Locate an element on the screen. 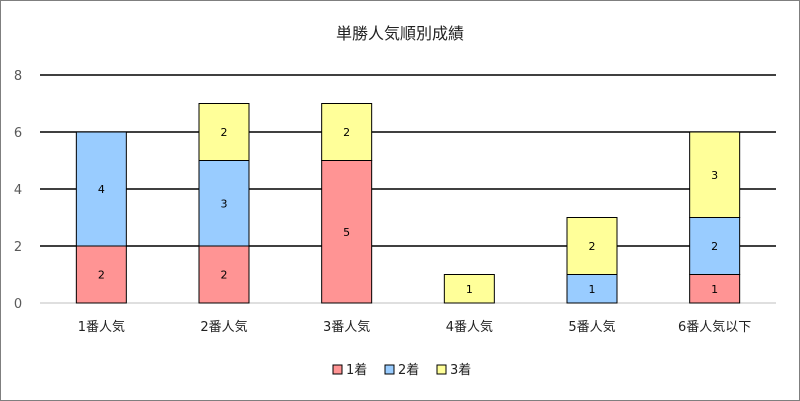 Image resolution: width=800 pixels, height=401 pixels. data-label: 4 is located at coordinates (101, 189).